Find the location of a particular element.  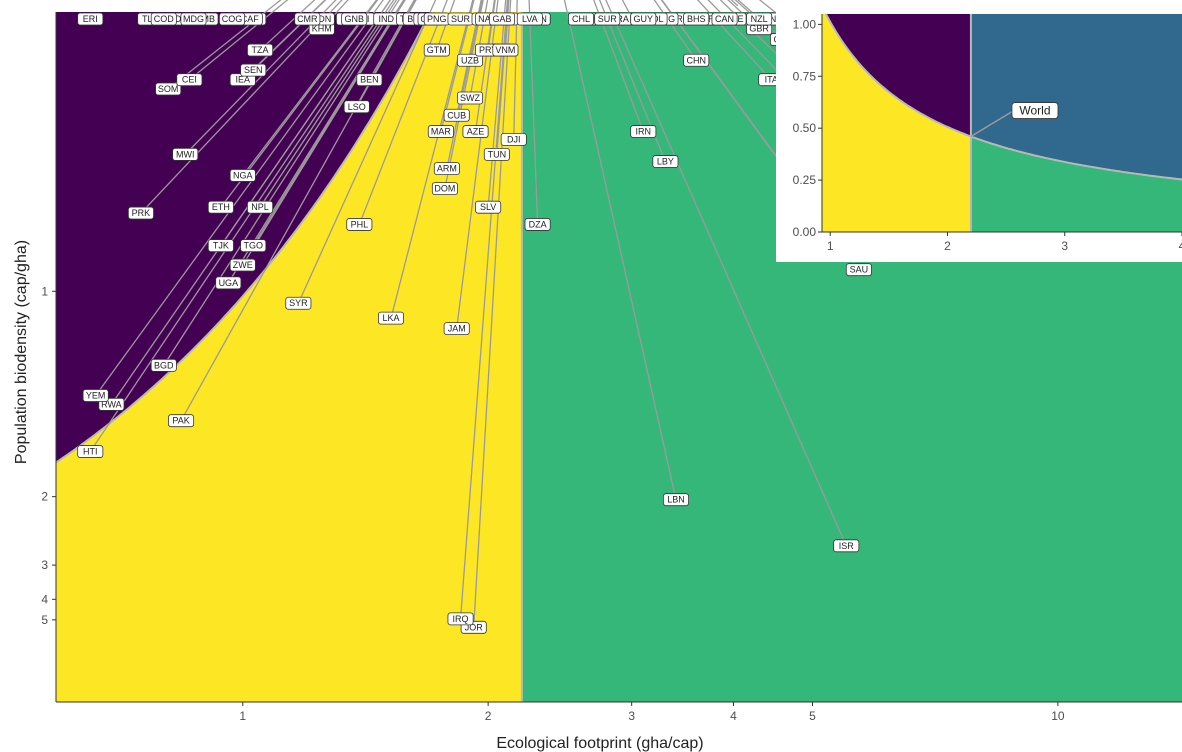

country-label: PNG is located at coordinates (436, 19).